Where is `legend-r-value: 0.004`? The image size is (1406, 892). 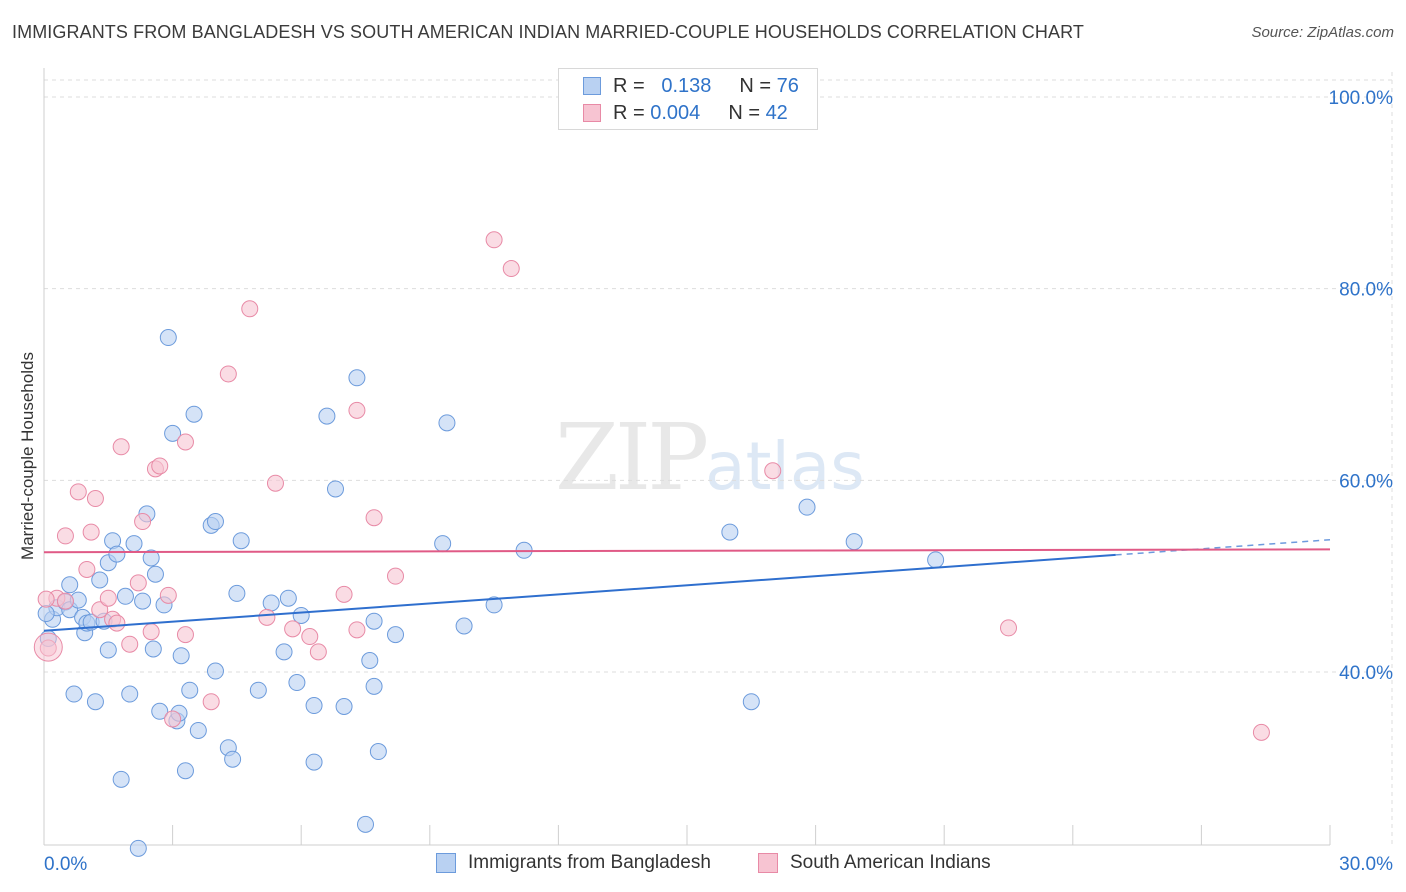
legend-r-value: 0.004 is located at coordinates (675, 112).